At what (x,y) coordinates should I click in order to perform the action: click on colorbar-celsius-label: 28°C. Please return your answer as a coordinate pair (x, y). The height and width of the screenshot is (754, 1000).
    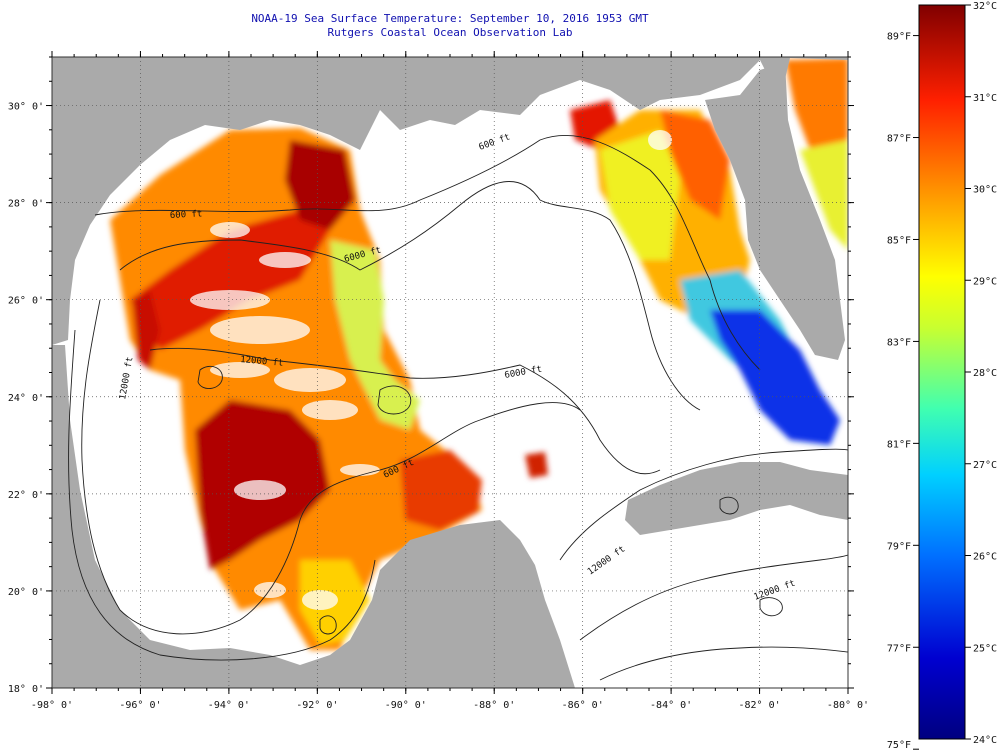
    Looking at the image, I should click on (985, 373).